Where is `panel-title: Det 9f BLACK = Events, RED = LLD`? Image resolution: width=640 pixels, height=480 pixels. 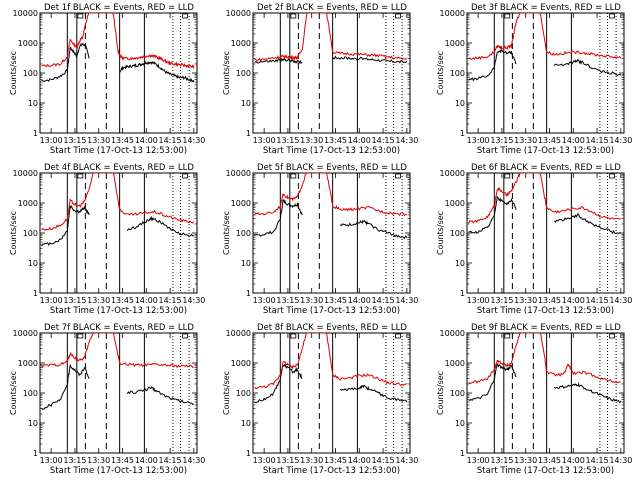 panel-title: Det 9f BLACK = Events, RED = LLD is located at coordinates (546, 328).